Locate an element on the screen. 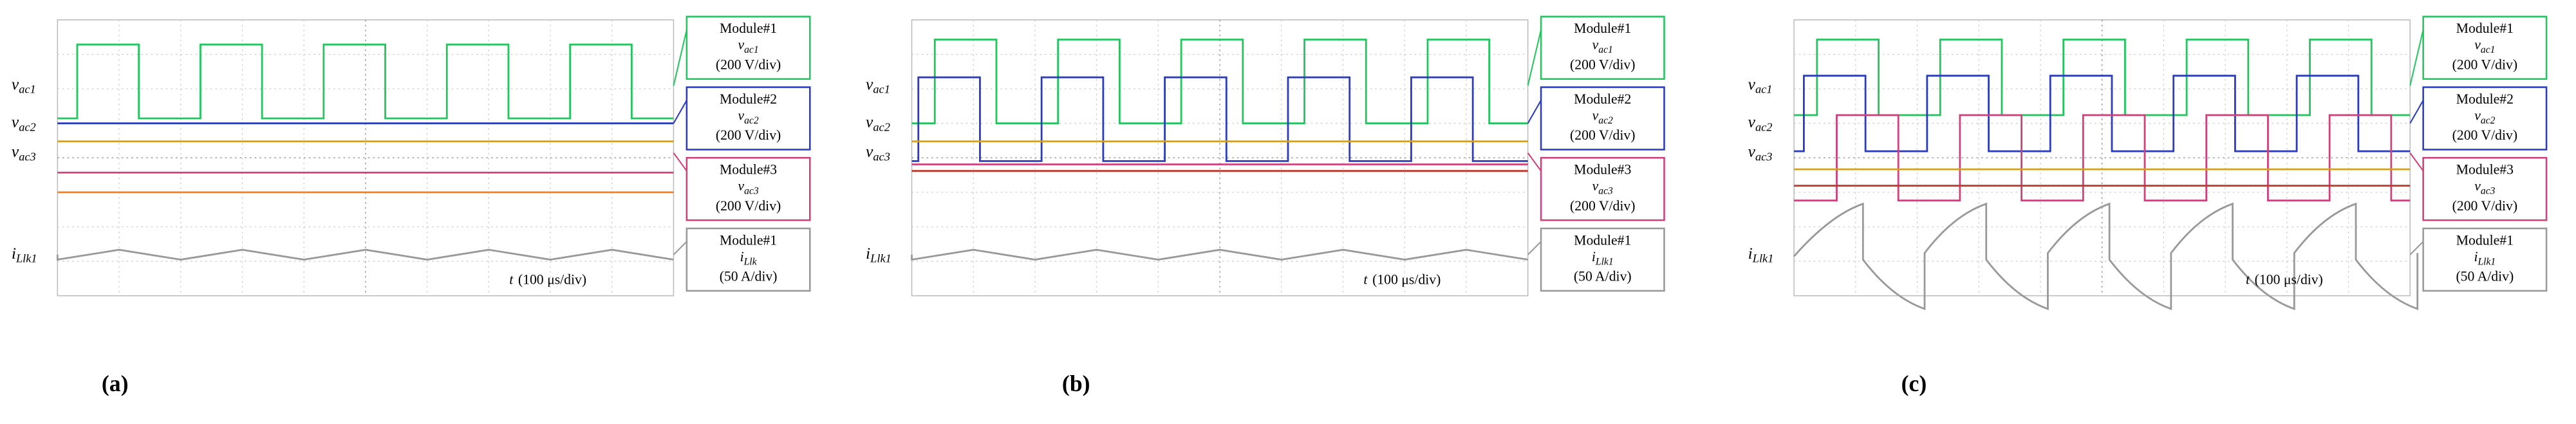 Image resolution: width=2576 pixels, height=424 pixels. callout-scale: (50 A/div) is located at coordinates (1603, 276).